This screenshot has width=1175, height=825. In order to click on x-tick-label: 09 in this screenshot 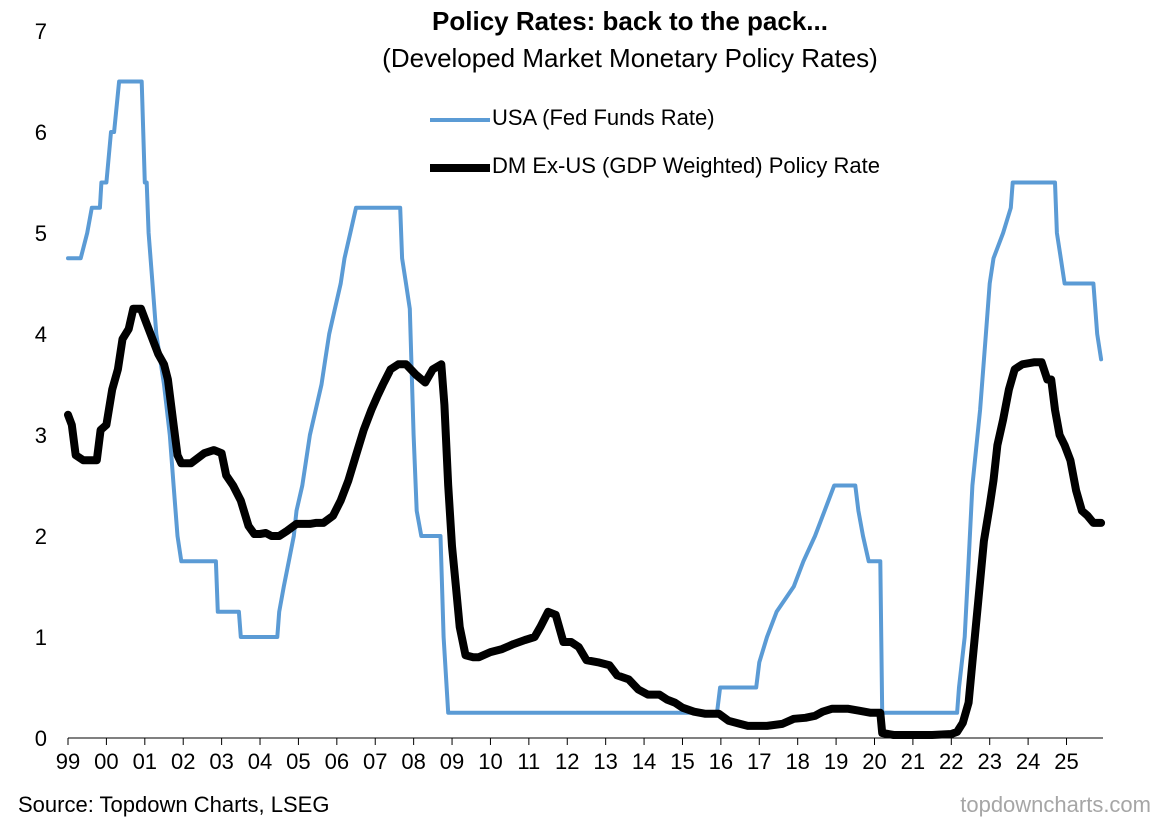, I will do `click(452, 761)`.